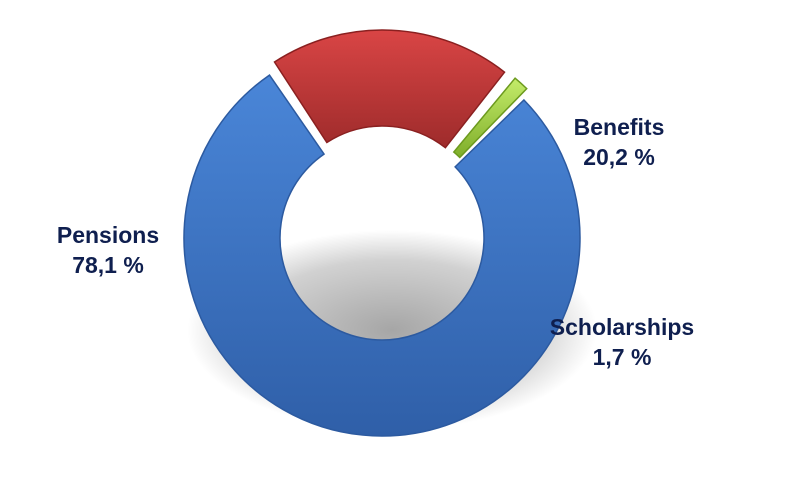  Describe the element at coordinates (619, 157) in the screenshot. I see `slice-value-benefits: 20,2 %` at that location.